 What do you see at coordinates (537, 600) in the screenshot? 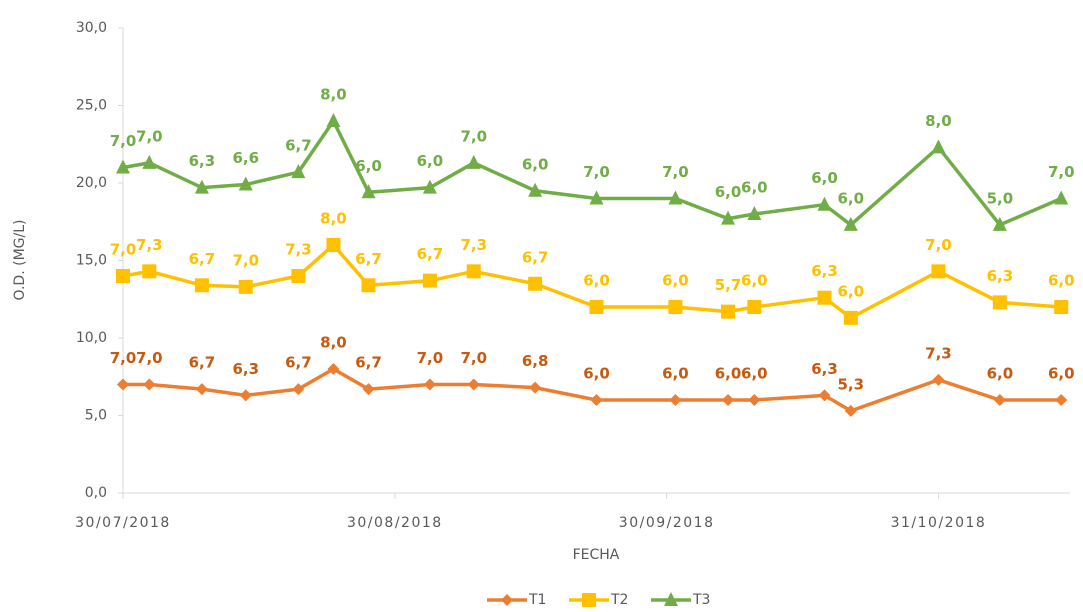
I see `legend-label: T1` at bounding box center [537, 600].